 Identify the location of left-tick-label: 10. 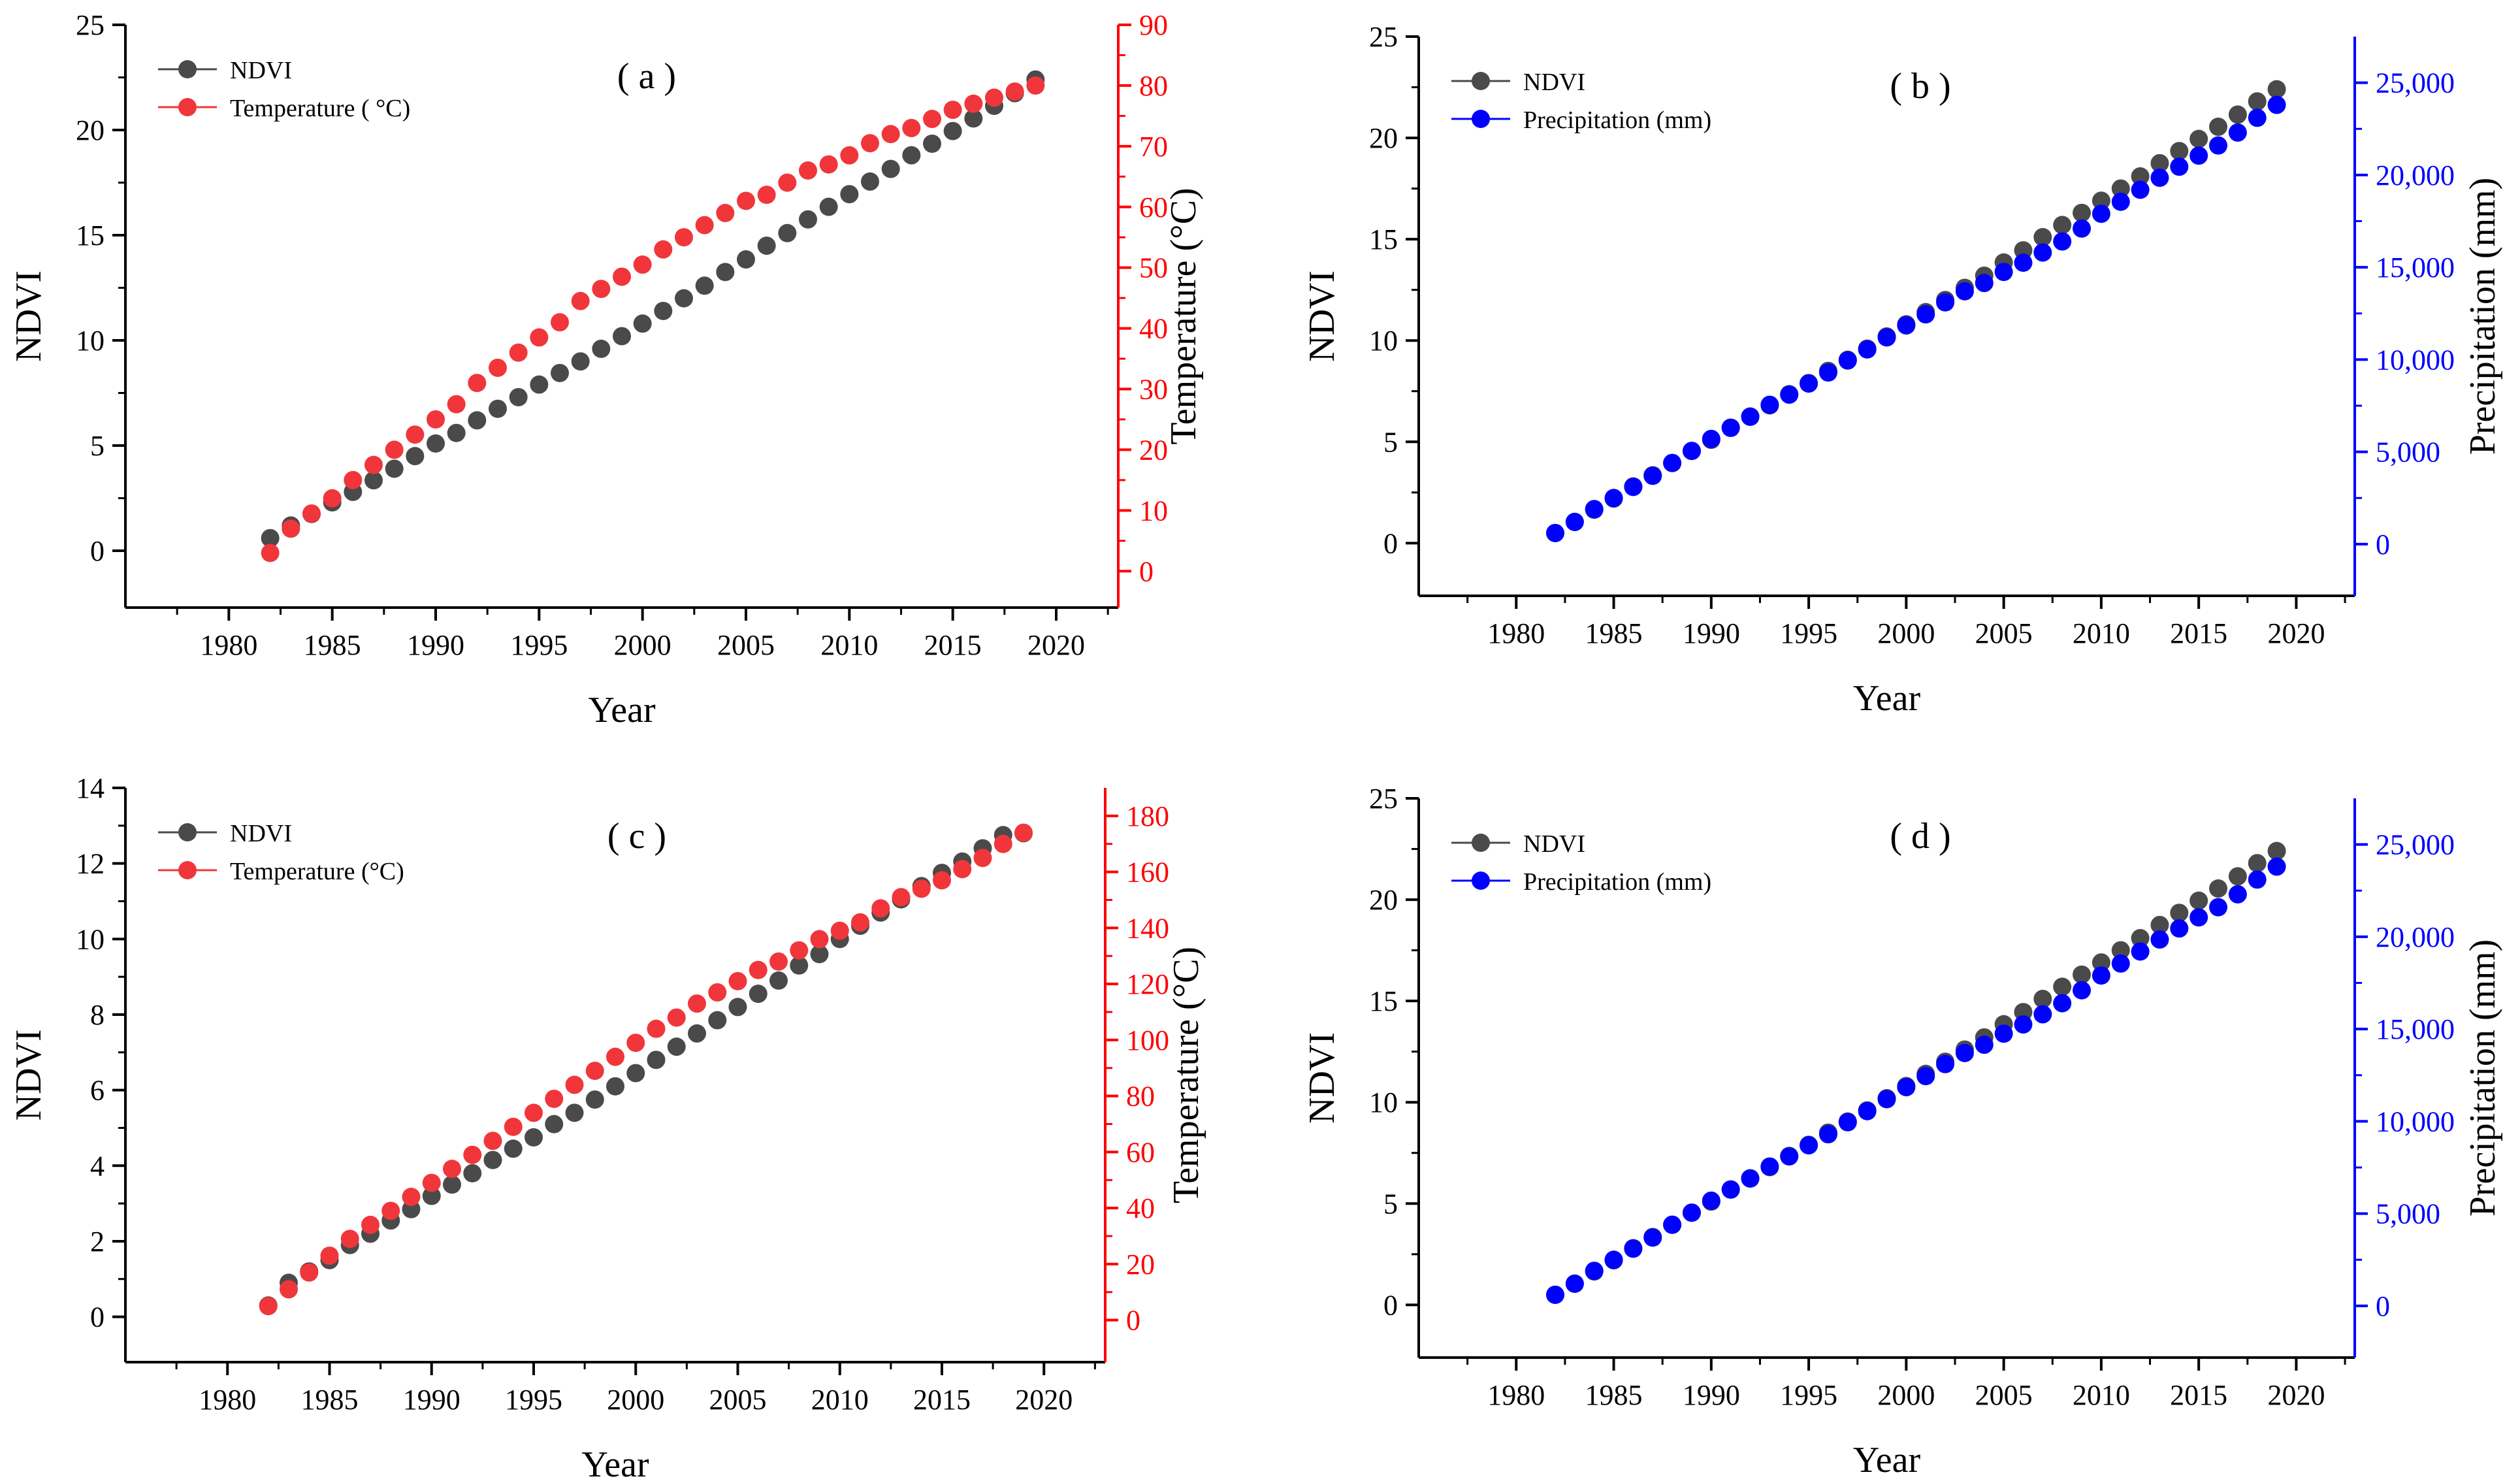
(90, 341).